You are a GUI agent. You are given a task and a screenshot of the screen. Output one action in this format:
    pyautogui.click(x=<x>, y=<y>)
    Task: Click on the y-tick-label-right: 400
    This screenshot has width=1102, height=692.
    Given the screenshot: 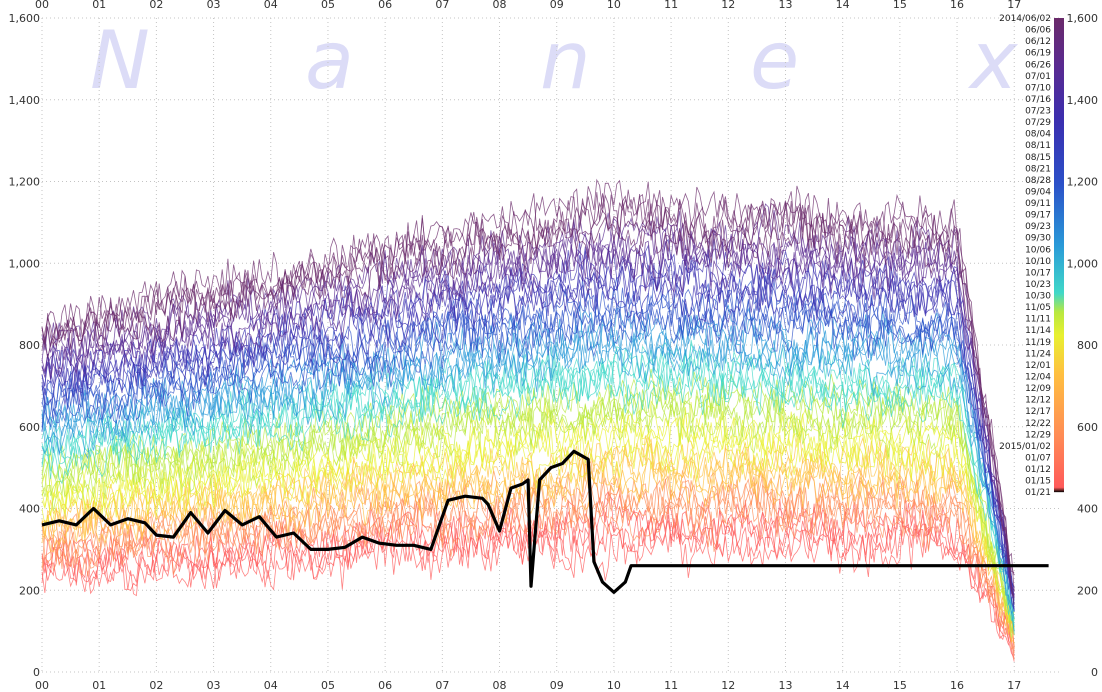 What is the action you would take?
    pyautogui.click(x=1087, y=509)
    